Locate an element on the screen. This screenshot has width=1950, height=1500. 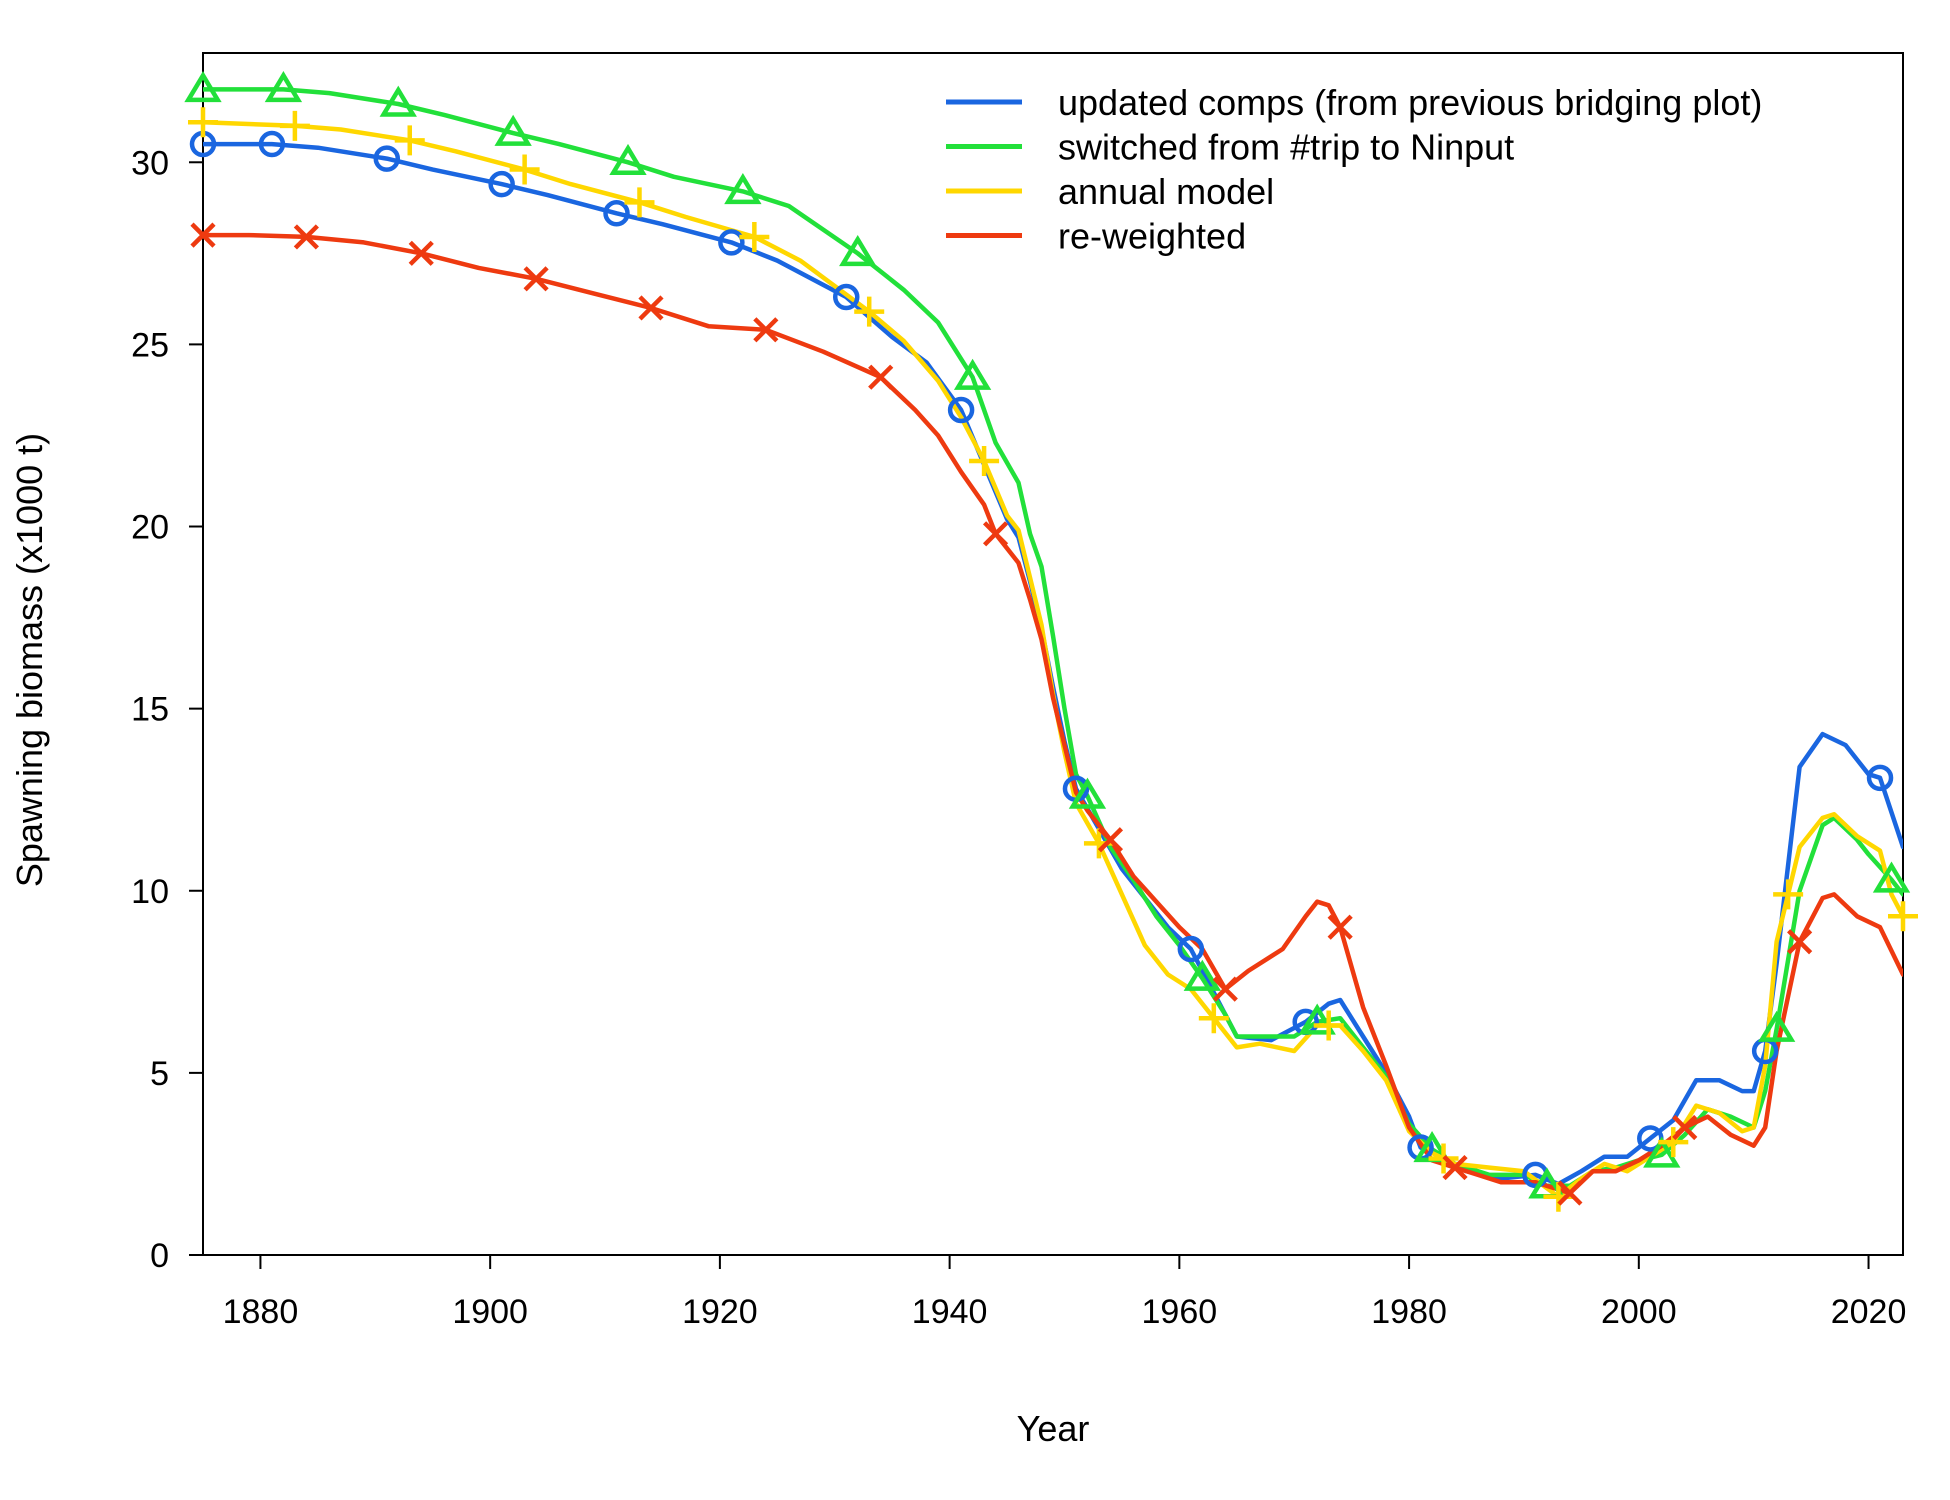
x-tick-label: 1920 is located at coordinates (720, 1312).